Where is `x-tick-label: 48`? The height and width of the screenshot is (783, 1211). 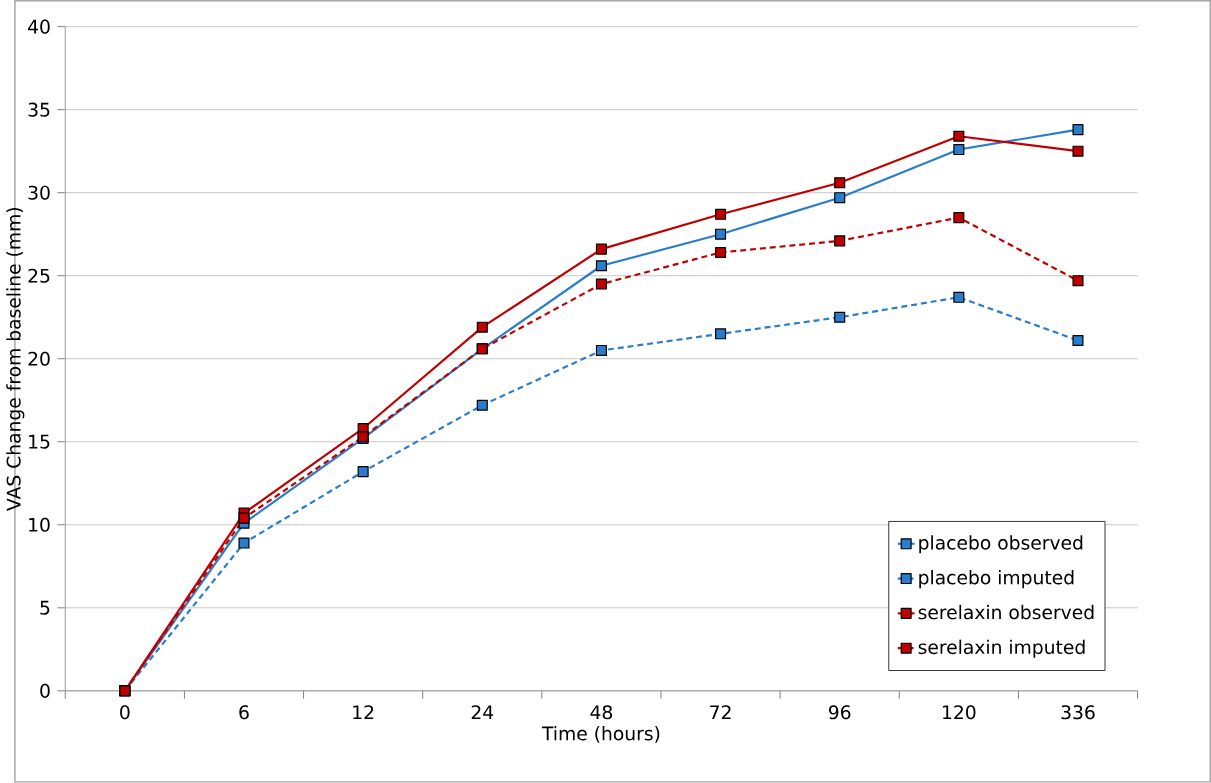
x-tick-label: 48 is located at coordinates (601, 712).